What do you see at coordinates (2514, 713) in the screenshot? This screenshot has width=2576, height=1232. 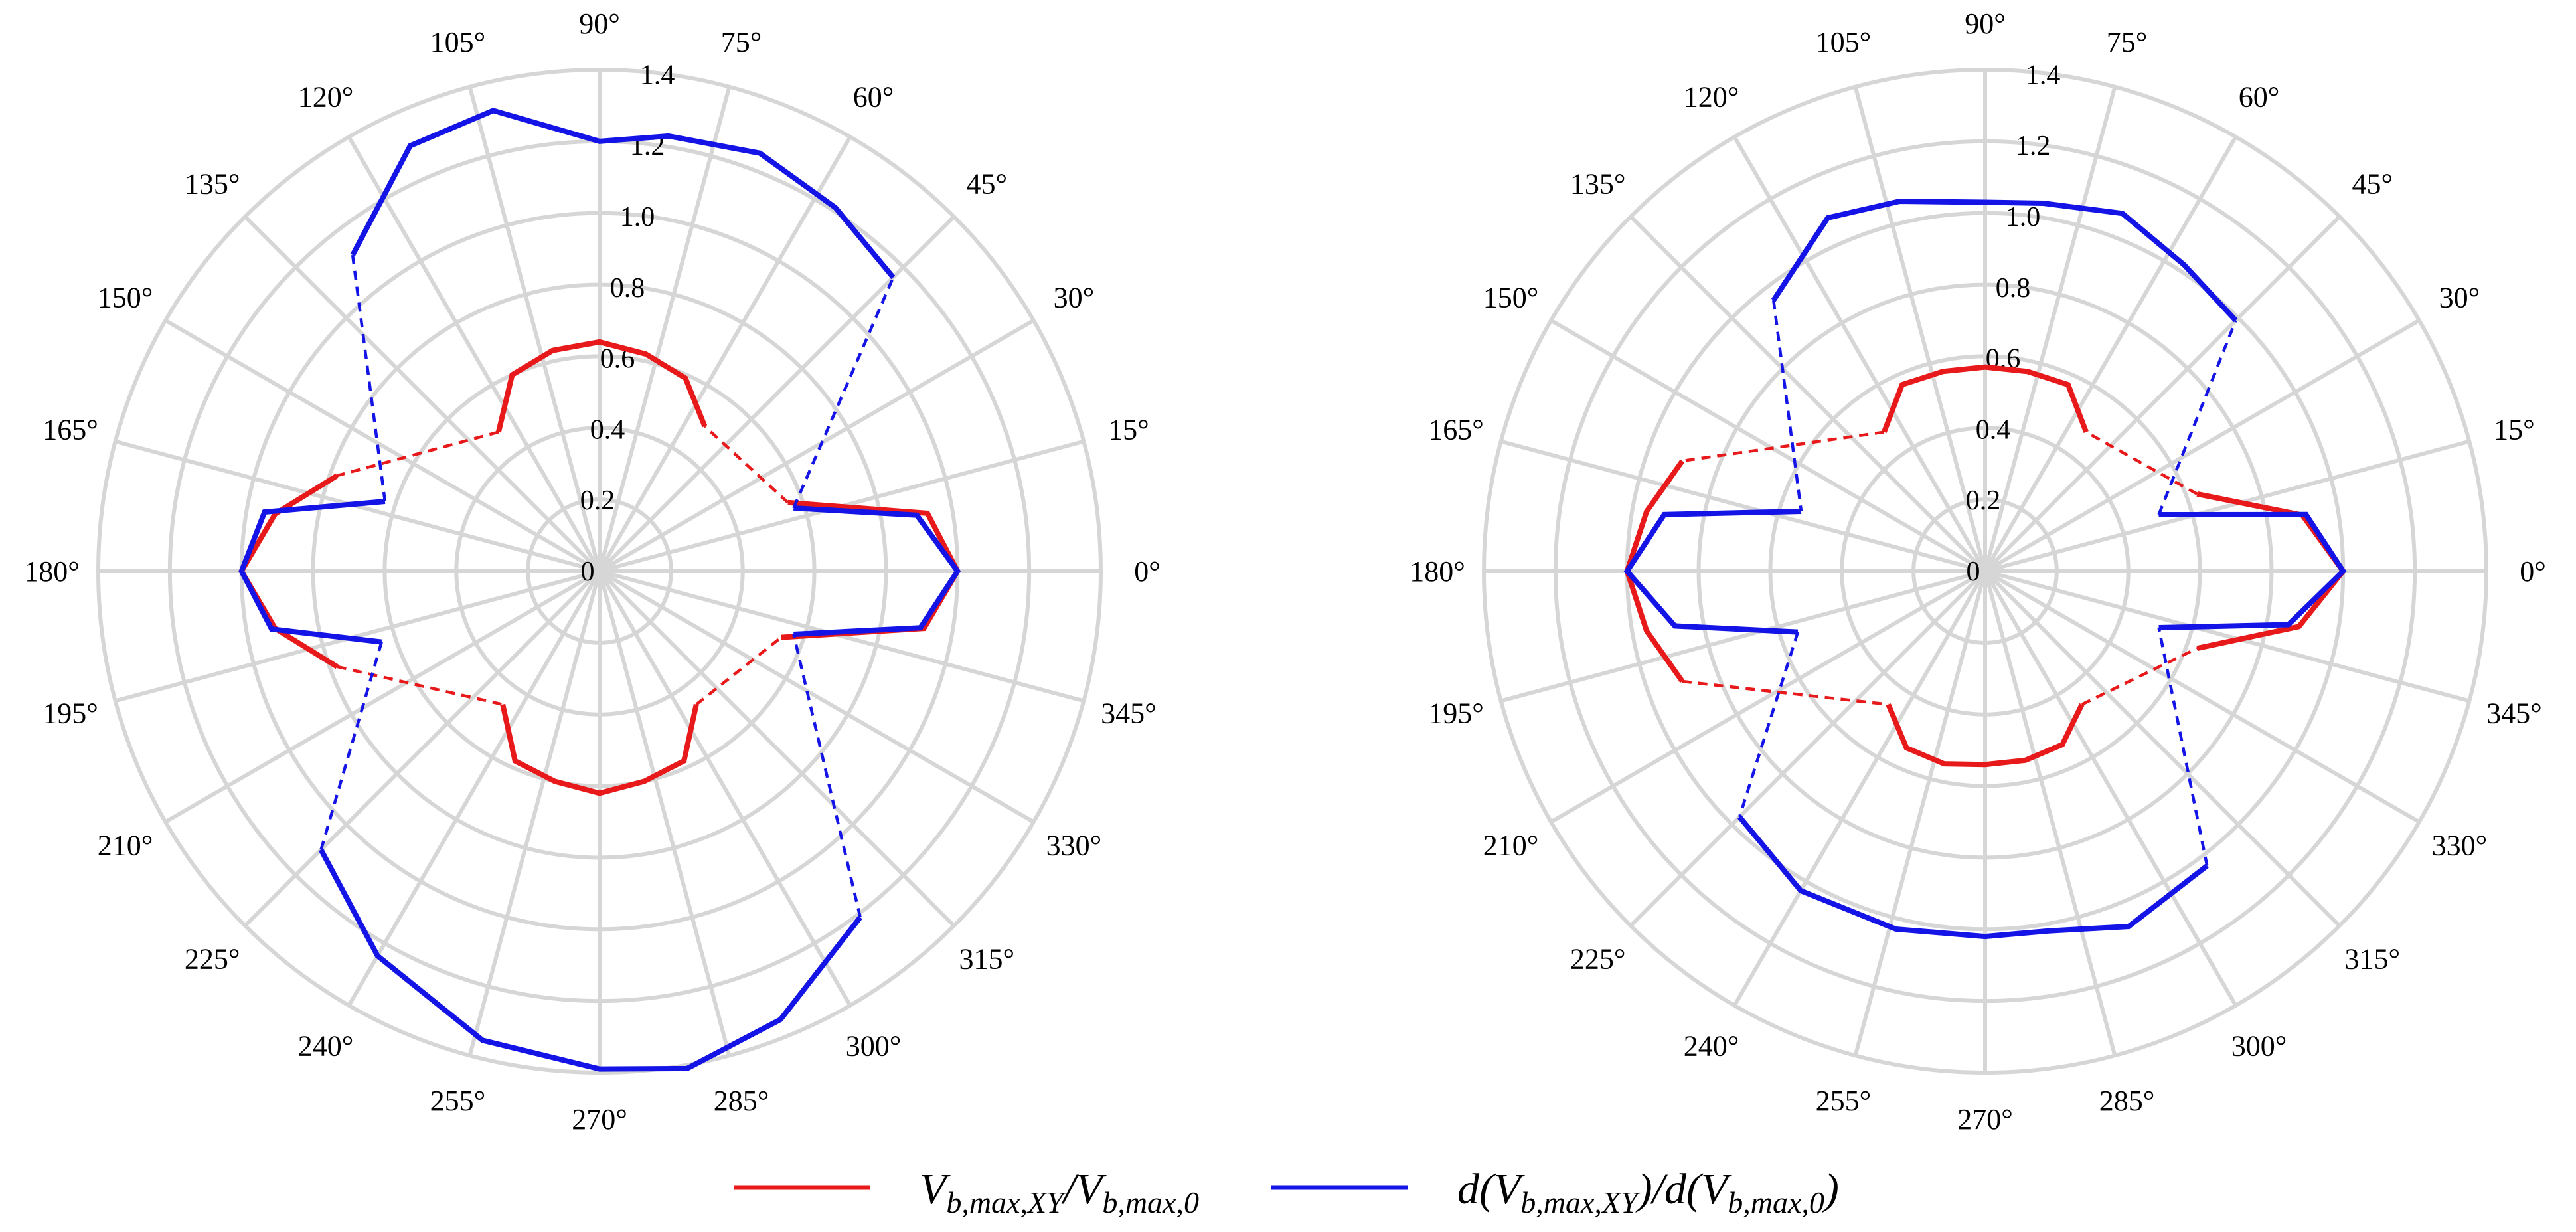 I see `angle-tick-label: 345°` at bounding box center [2514, 713].